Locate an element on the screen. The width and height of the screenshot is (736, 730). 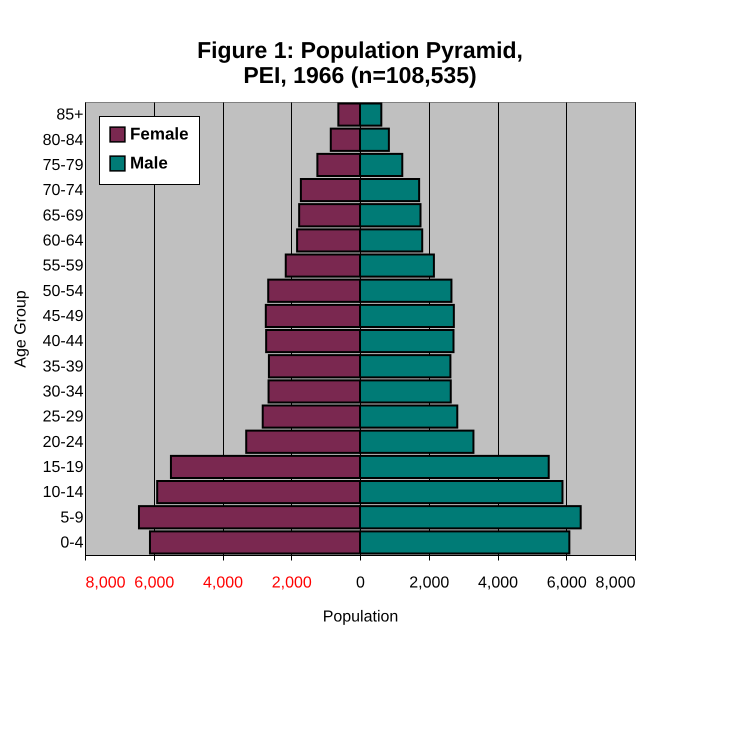
y-tick-label: 35-39 is located at coordinates (63, 367).